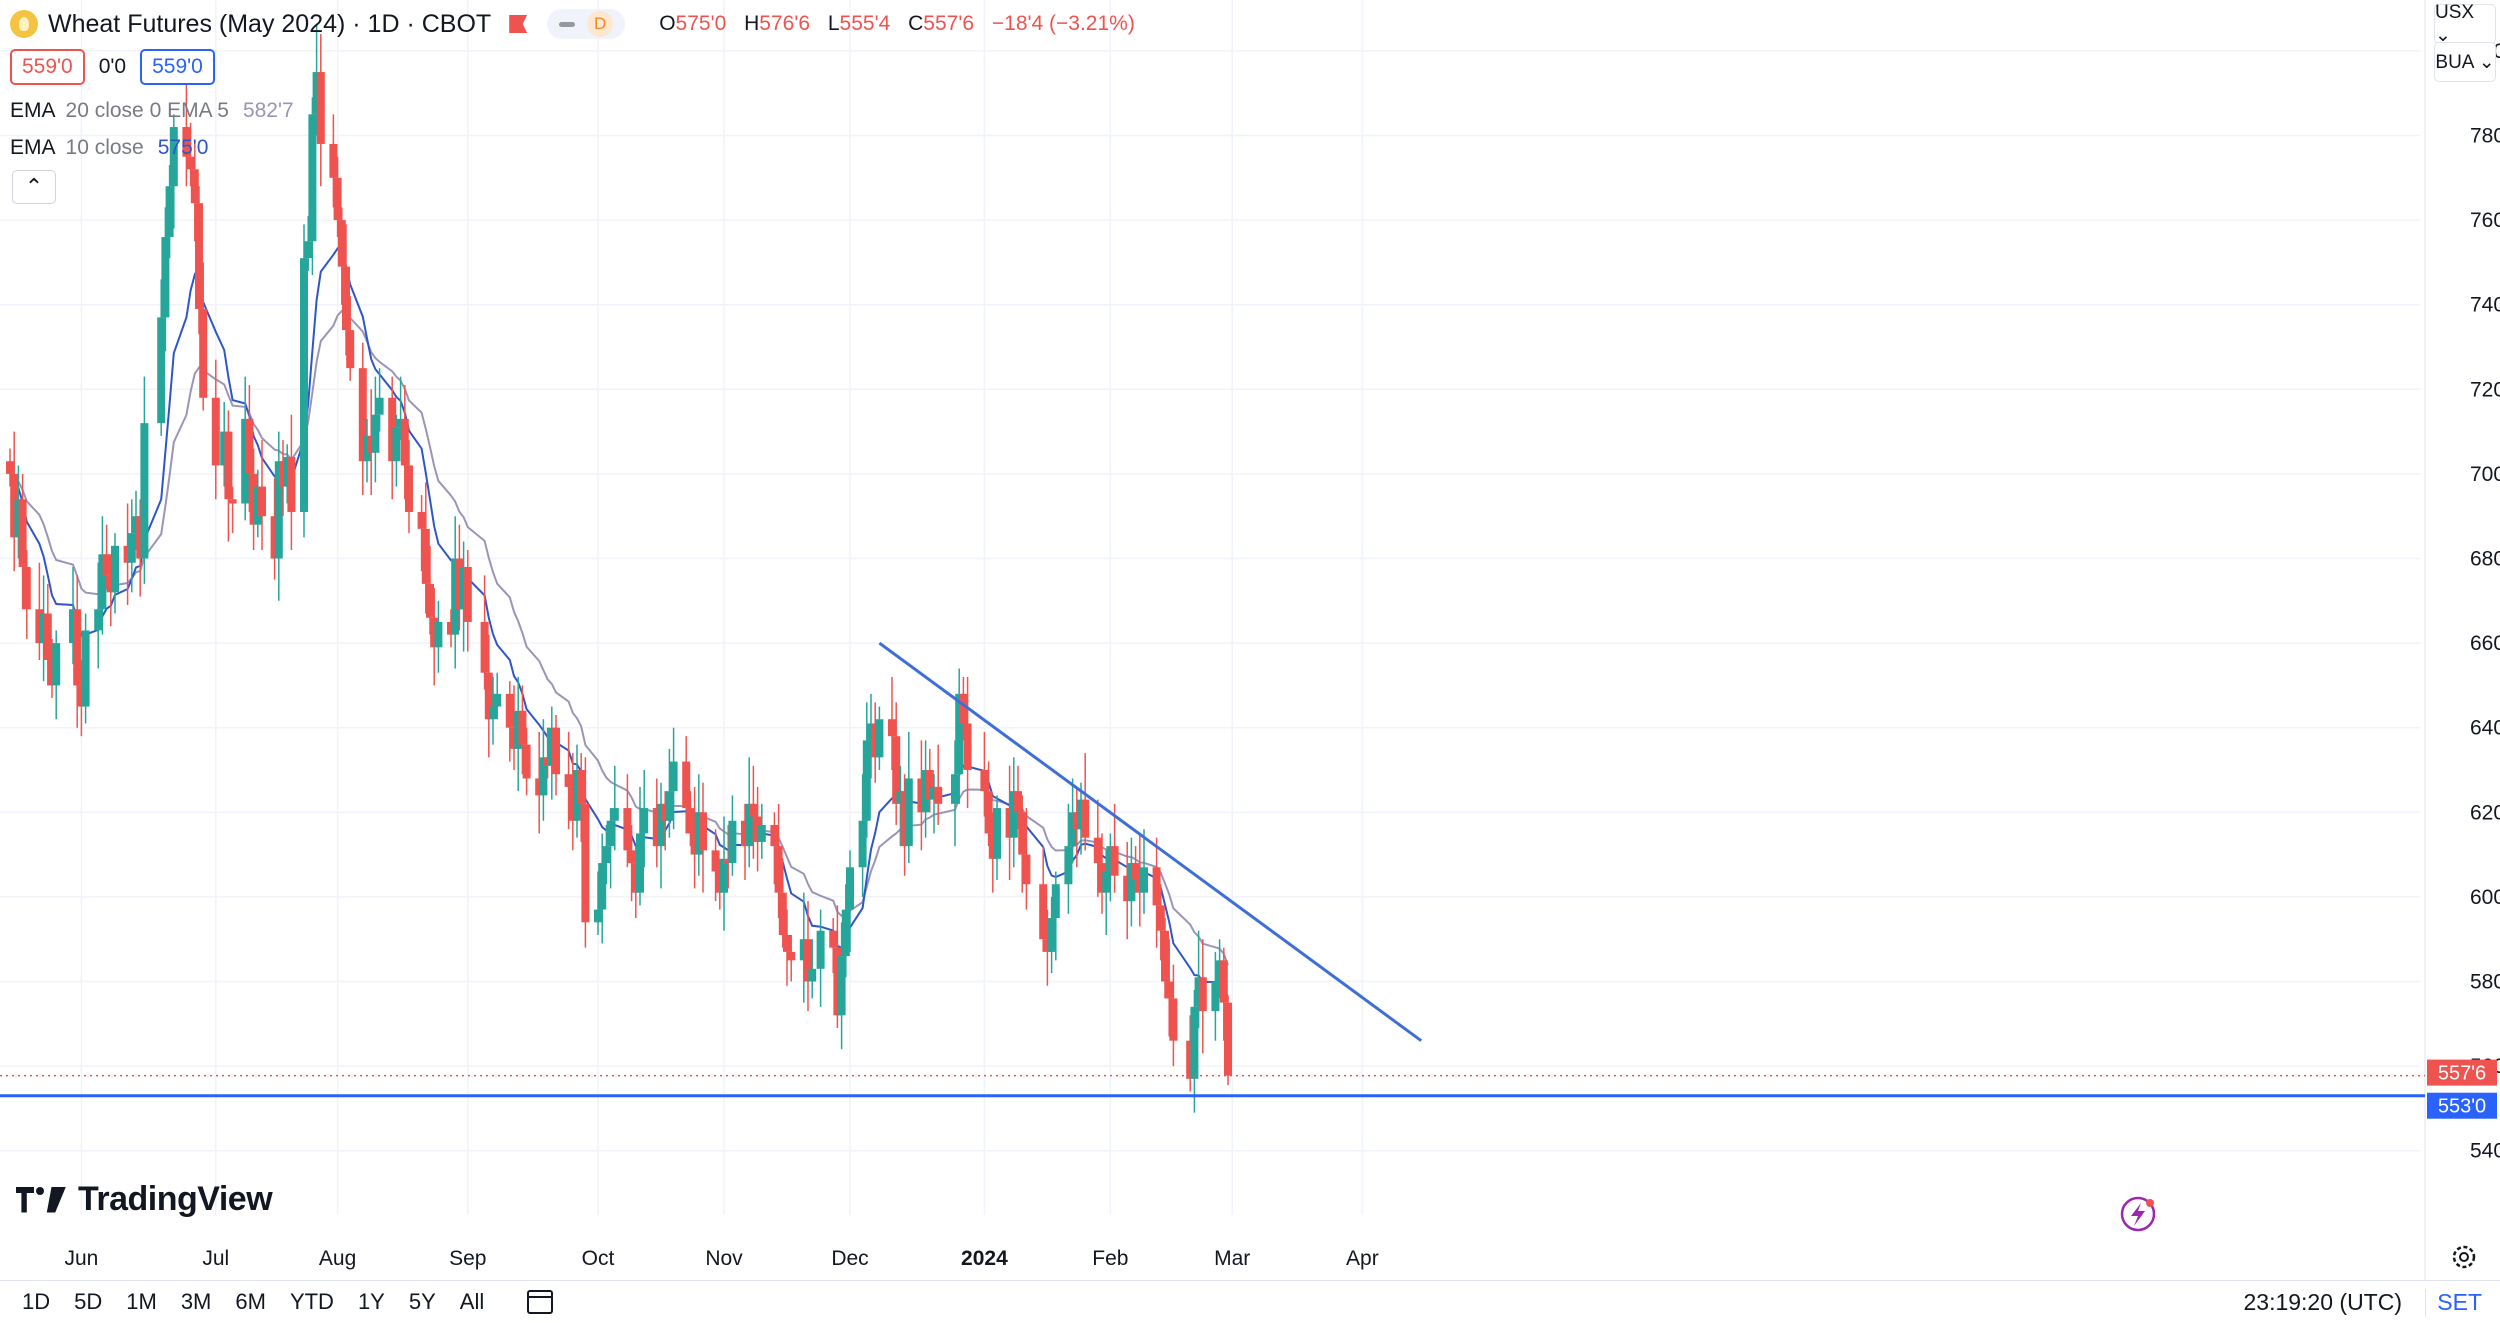  Describe the element at coordinates (36, 1301) in the screenshot. I see `range-button-1d: 1D` at that location.